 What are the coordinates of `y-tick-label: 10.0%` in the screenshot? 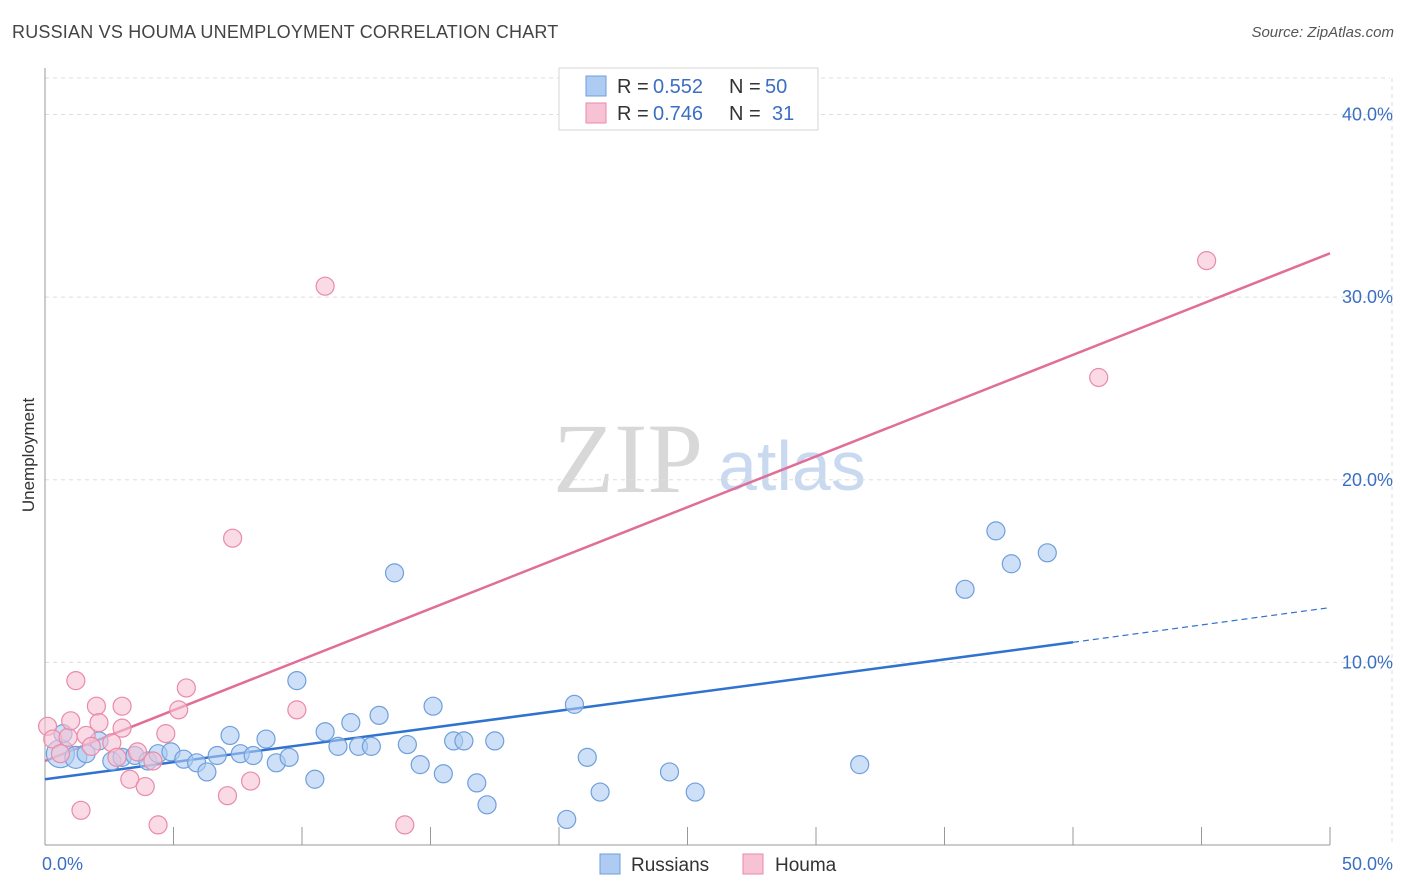 It's located at (1367, 662).